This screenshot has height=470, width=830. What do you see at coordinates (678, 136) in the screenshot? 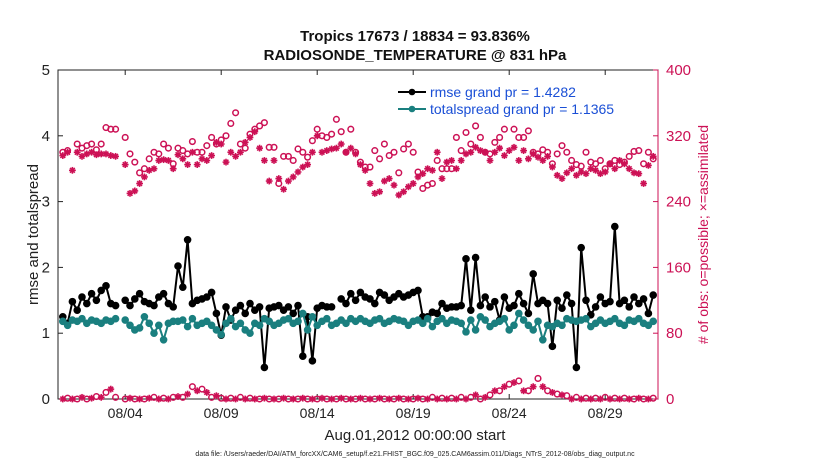
I see `y-right-tick-label: 320` at bounding box center [678, 136].